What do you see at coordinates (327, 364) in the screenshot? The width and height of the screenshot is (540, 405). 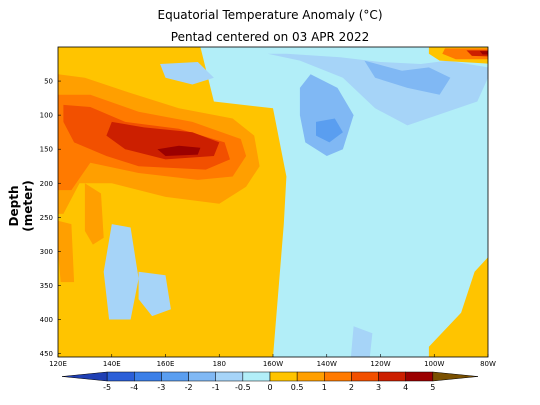 I see `x-tick-label: 140W` at bounding box center [327, 364].